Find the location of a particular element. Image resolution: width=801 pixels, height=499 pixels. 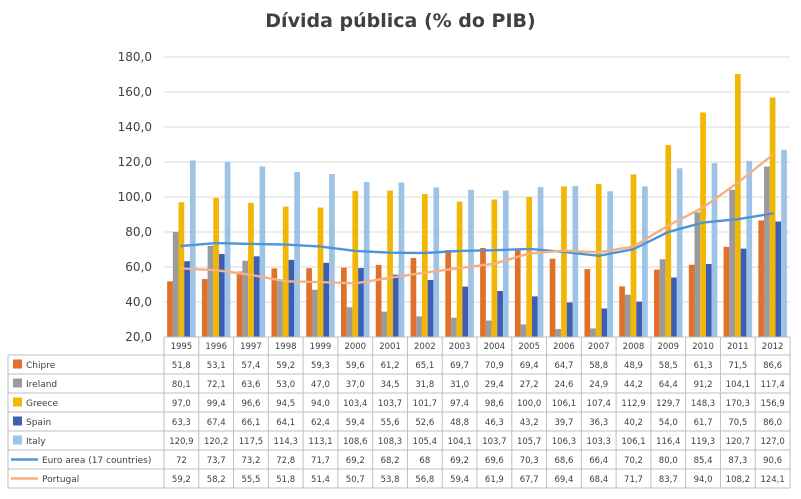

data-label: 108,6 is located at coordinates (355, 442).